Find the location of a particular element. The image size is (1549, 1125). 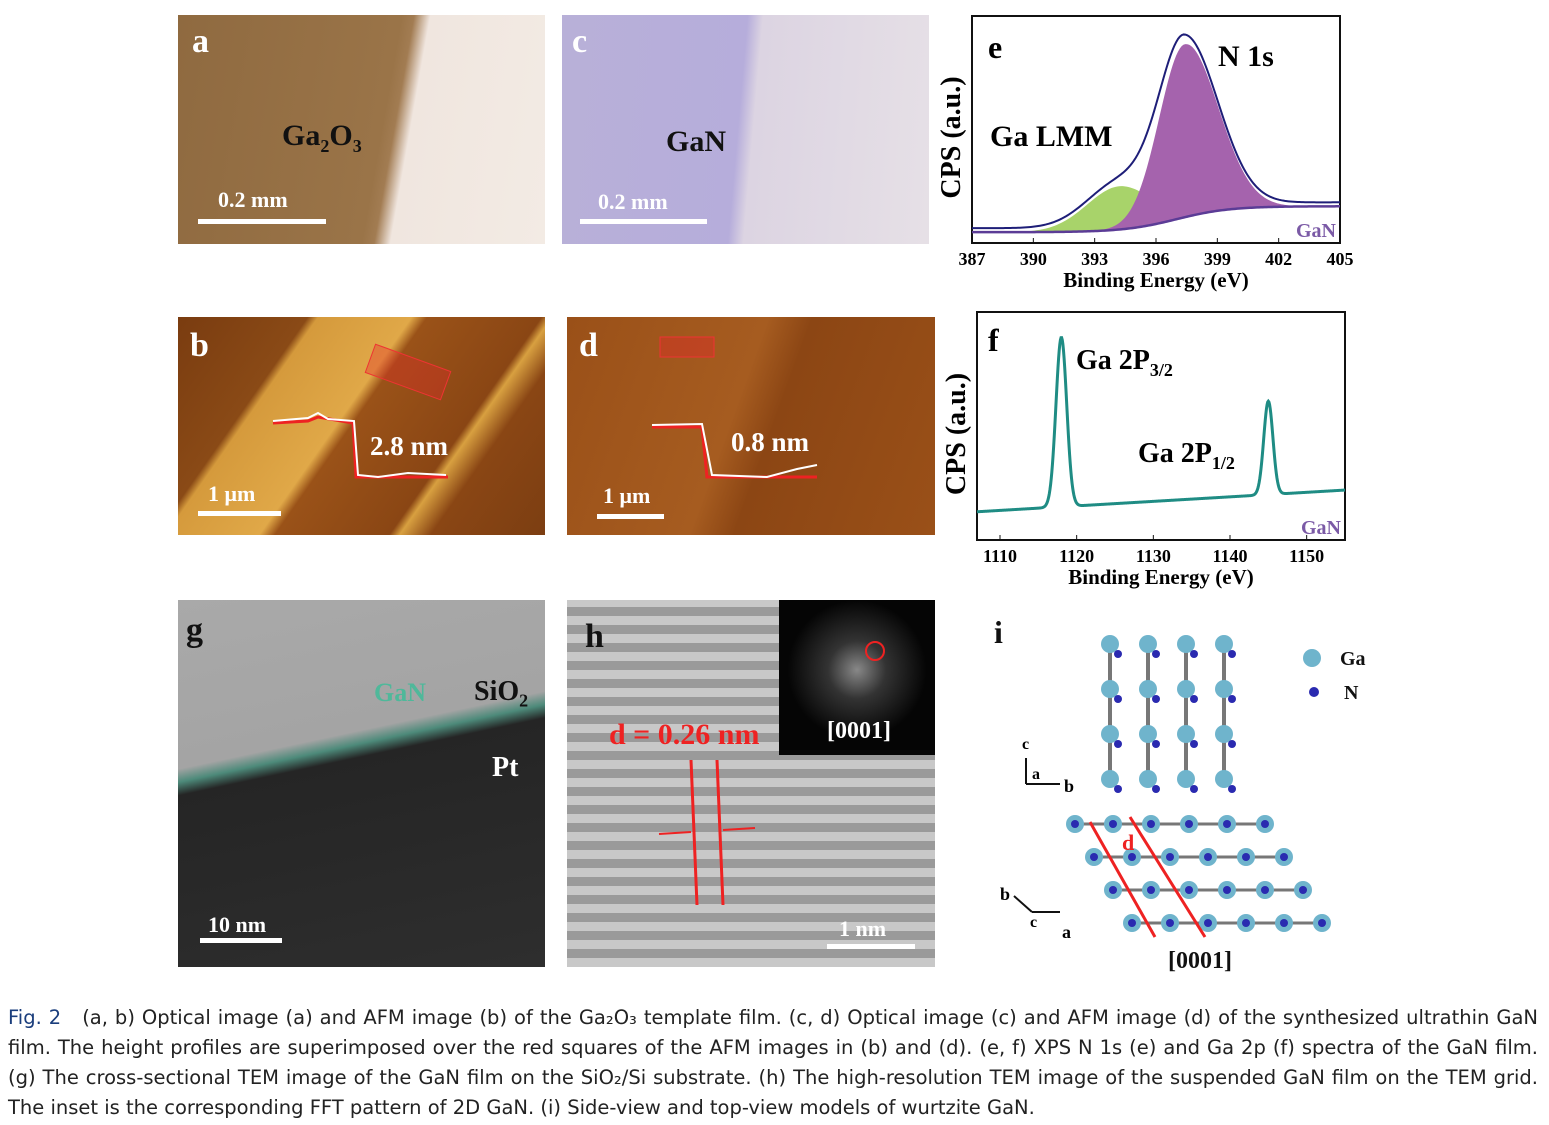

fft-inset: [0001] is located at coordinates (857, 677).